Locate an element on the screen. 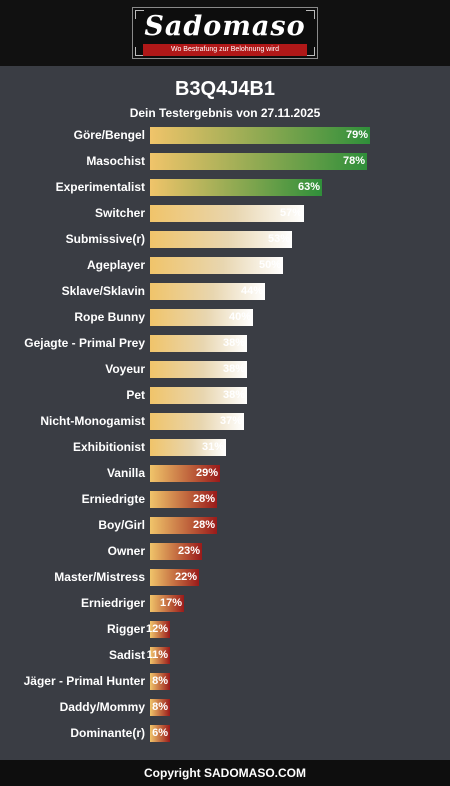  result-label: Voyeur is located at coordinates (125, 369).